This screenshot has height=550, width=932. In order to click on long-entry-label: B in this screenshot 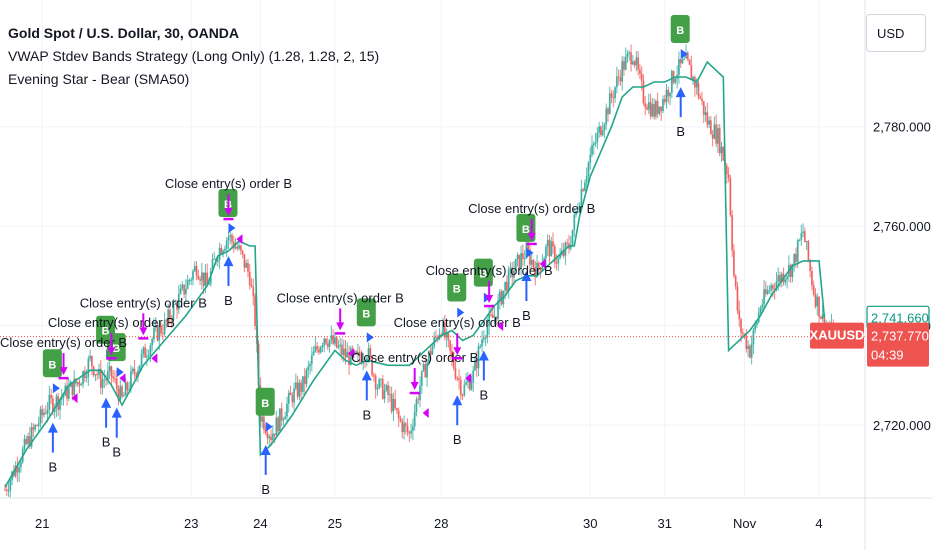, I will do `click(228, 300)`.